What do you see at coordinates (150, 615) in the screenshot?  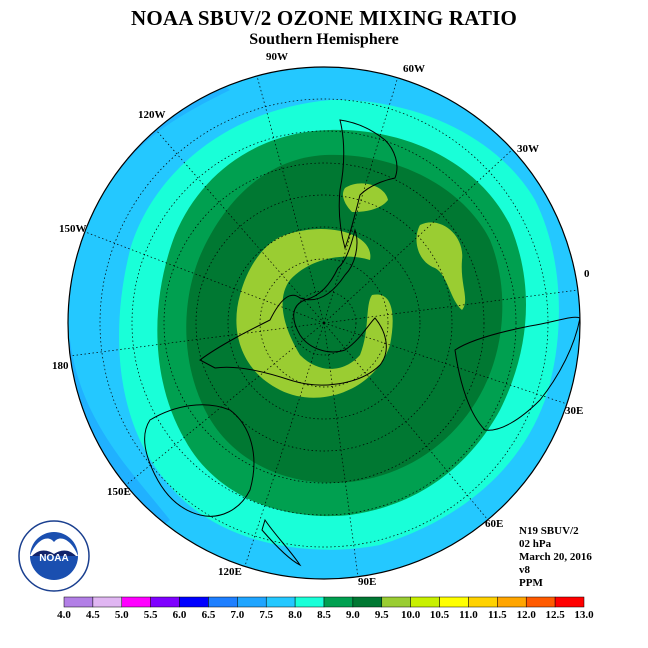 I see `colorbar-label: 5.5` at bounding box center [150, 615].